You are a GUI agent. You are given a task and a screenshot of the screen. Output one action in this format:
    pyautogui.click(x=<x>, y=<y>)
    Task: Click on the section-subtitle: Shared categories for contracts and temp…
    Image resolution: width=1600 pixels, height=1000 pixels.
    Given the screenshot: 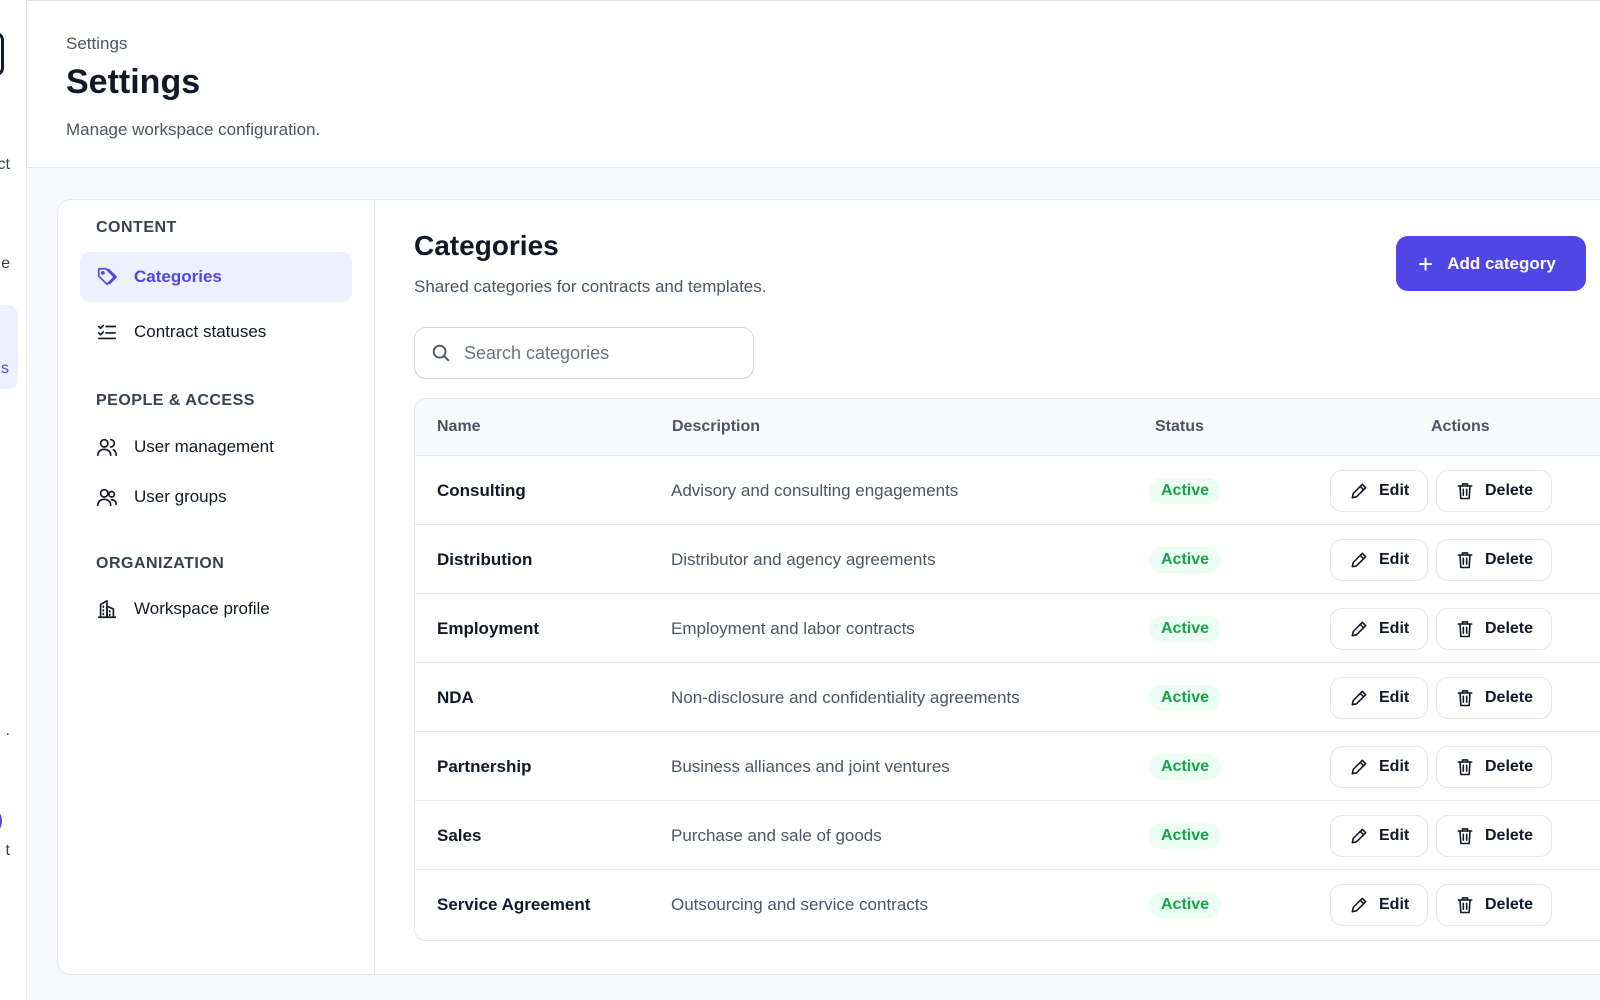 What is the action you would take?
    pyautogui.click(x=590, y=286)
    